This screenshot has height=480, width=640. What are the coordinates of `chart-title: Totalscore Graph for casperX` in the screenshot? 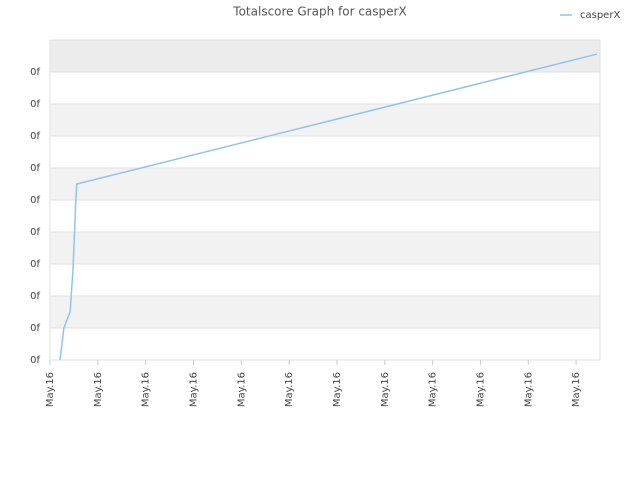 It's located at (319, 12).